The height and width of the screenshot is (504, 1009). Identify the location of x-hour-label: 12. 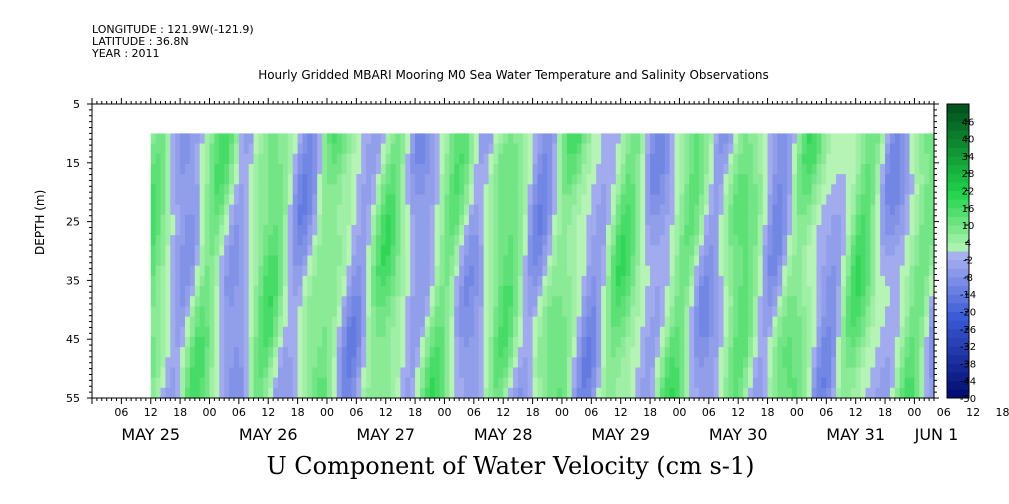
(973, 412).